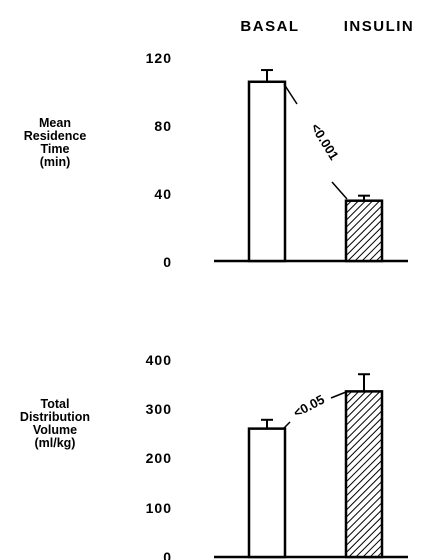 This screenshot has width=423, height=560. What do you see at coordinates (167, 262) in the screenshot?
I see `panel1-tick-0: 0` at bounding box center [167, 262].